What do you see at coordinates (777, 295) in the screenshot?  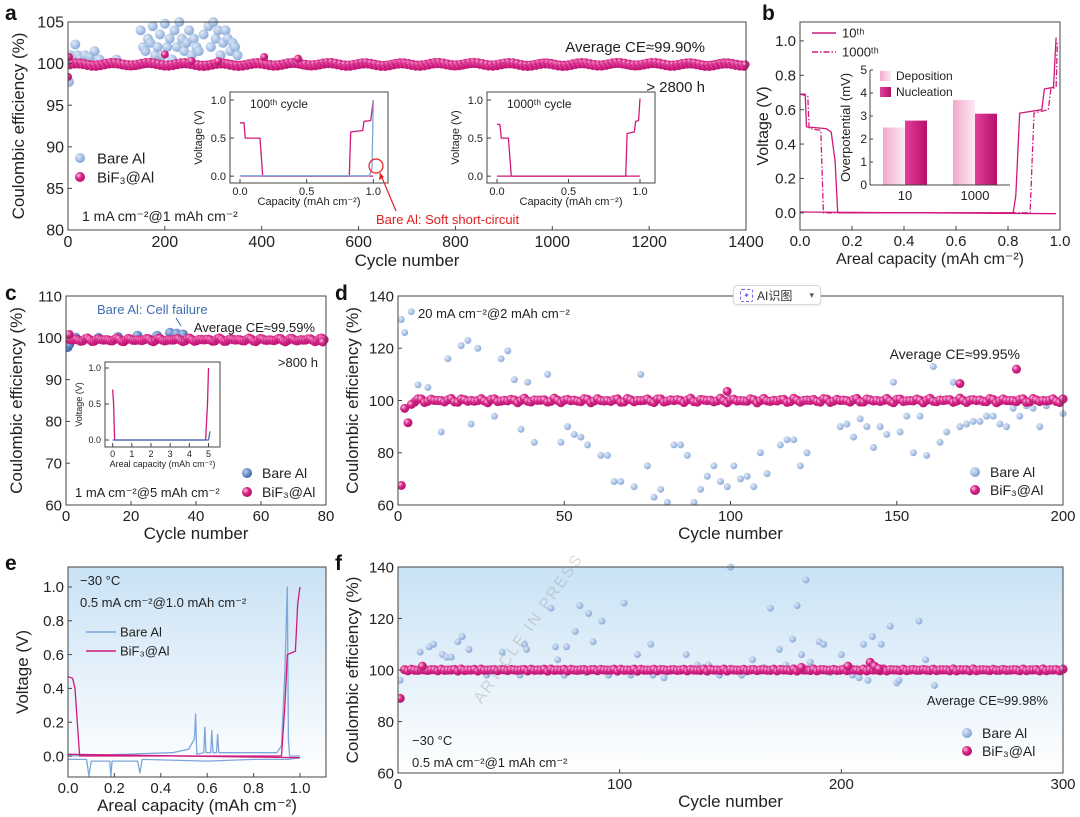 I see `ai-image-recognition-button: ✦ AI识图 ▾` at bounding box center [777, 295].